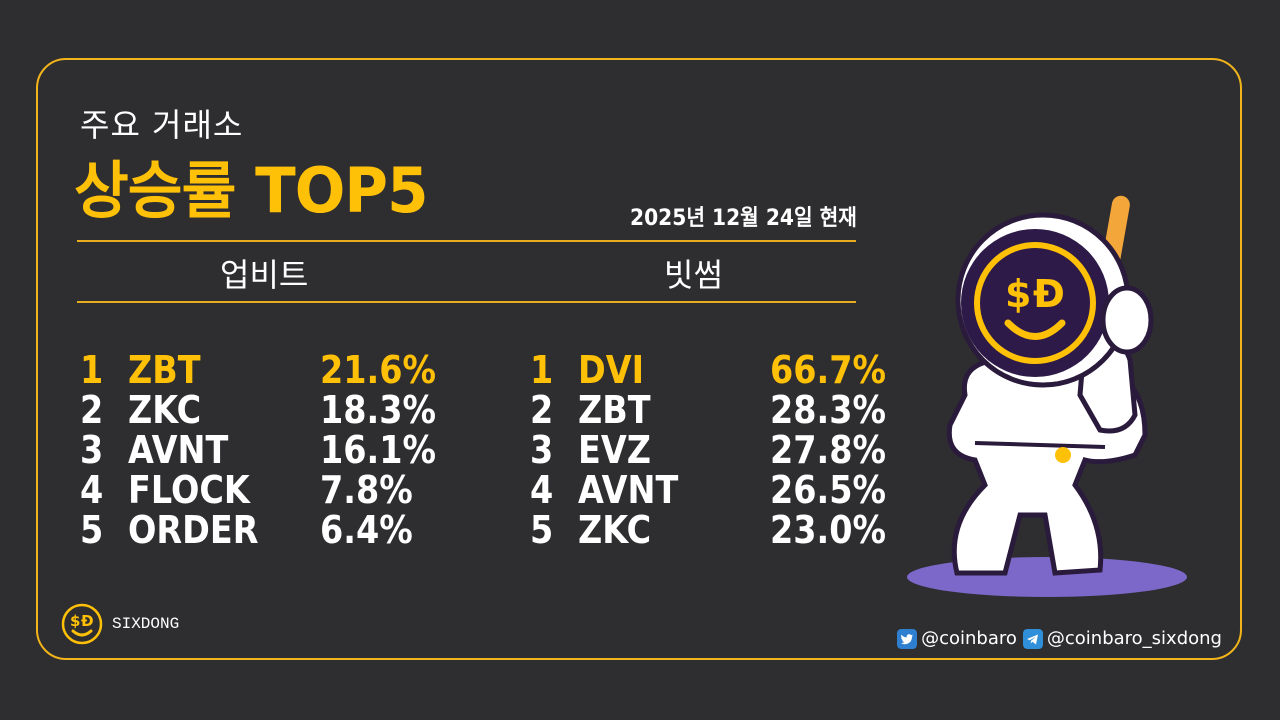  Describe the element at coordinates (162, 125) in the screenshot. I see `subtitle: 주요 거래소` at that location.